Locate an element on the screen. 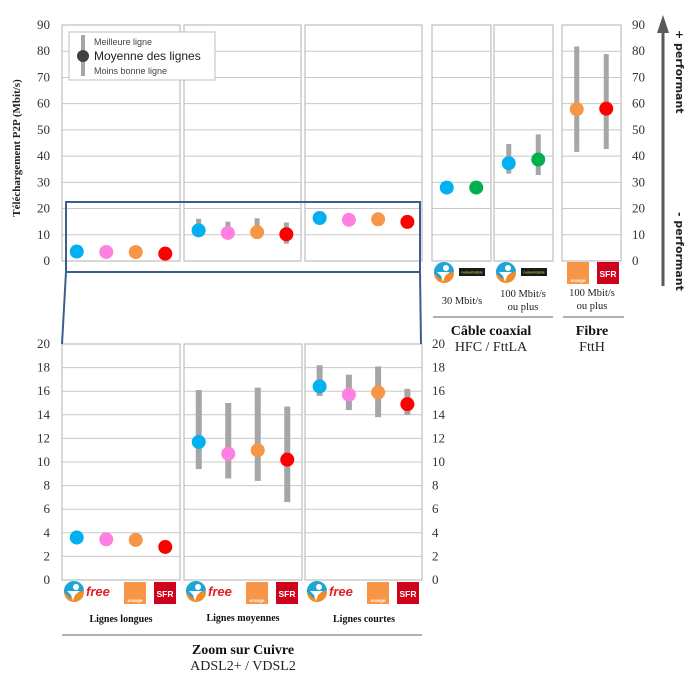  overview-left-tick-label: 60 is located at coordinates (43, 103).